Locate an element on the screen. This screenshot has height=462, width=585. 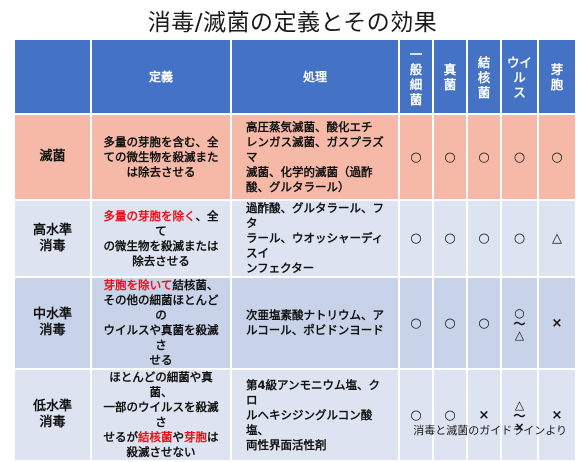
definition-text: 多量の芽胞を含む、全 is located at coordinates (161, 141).